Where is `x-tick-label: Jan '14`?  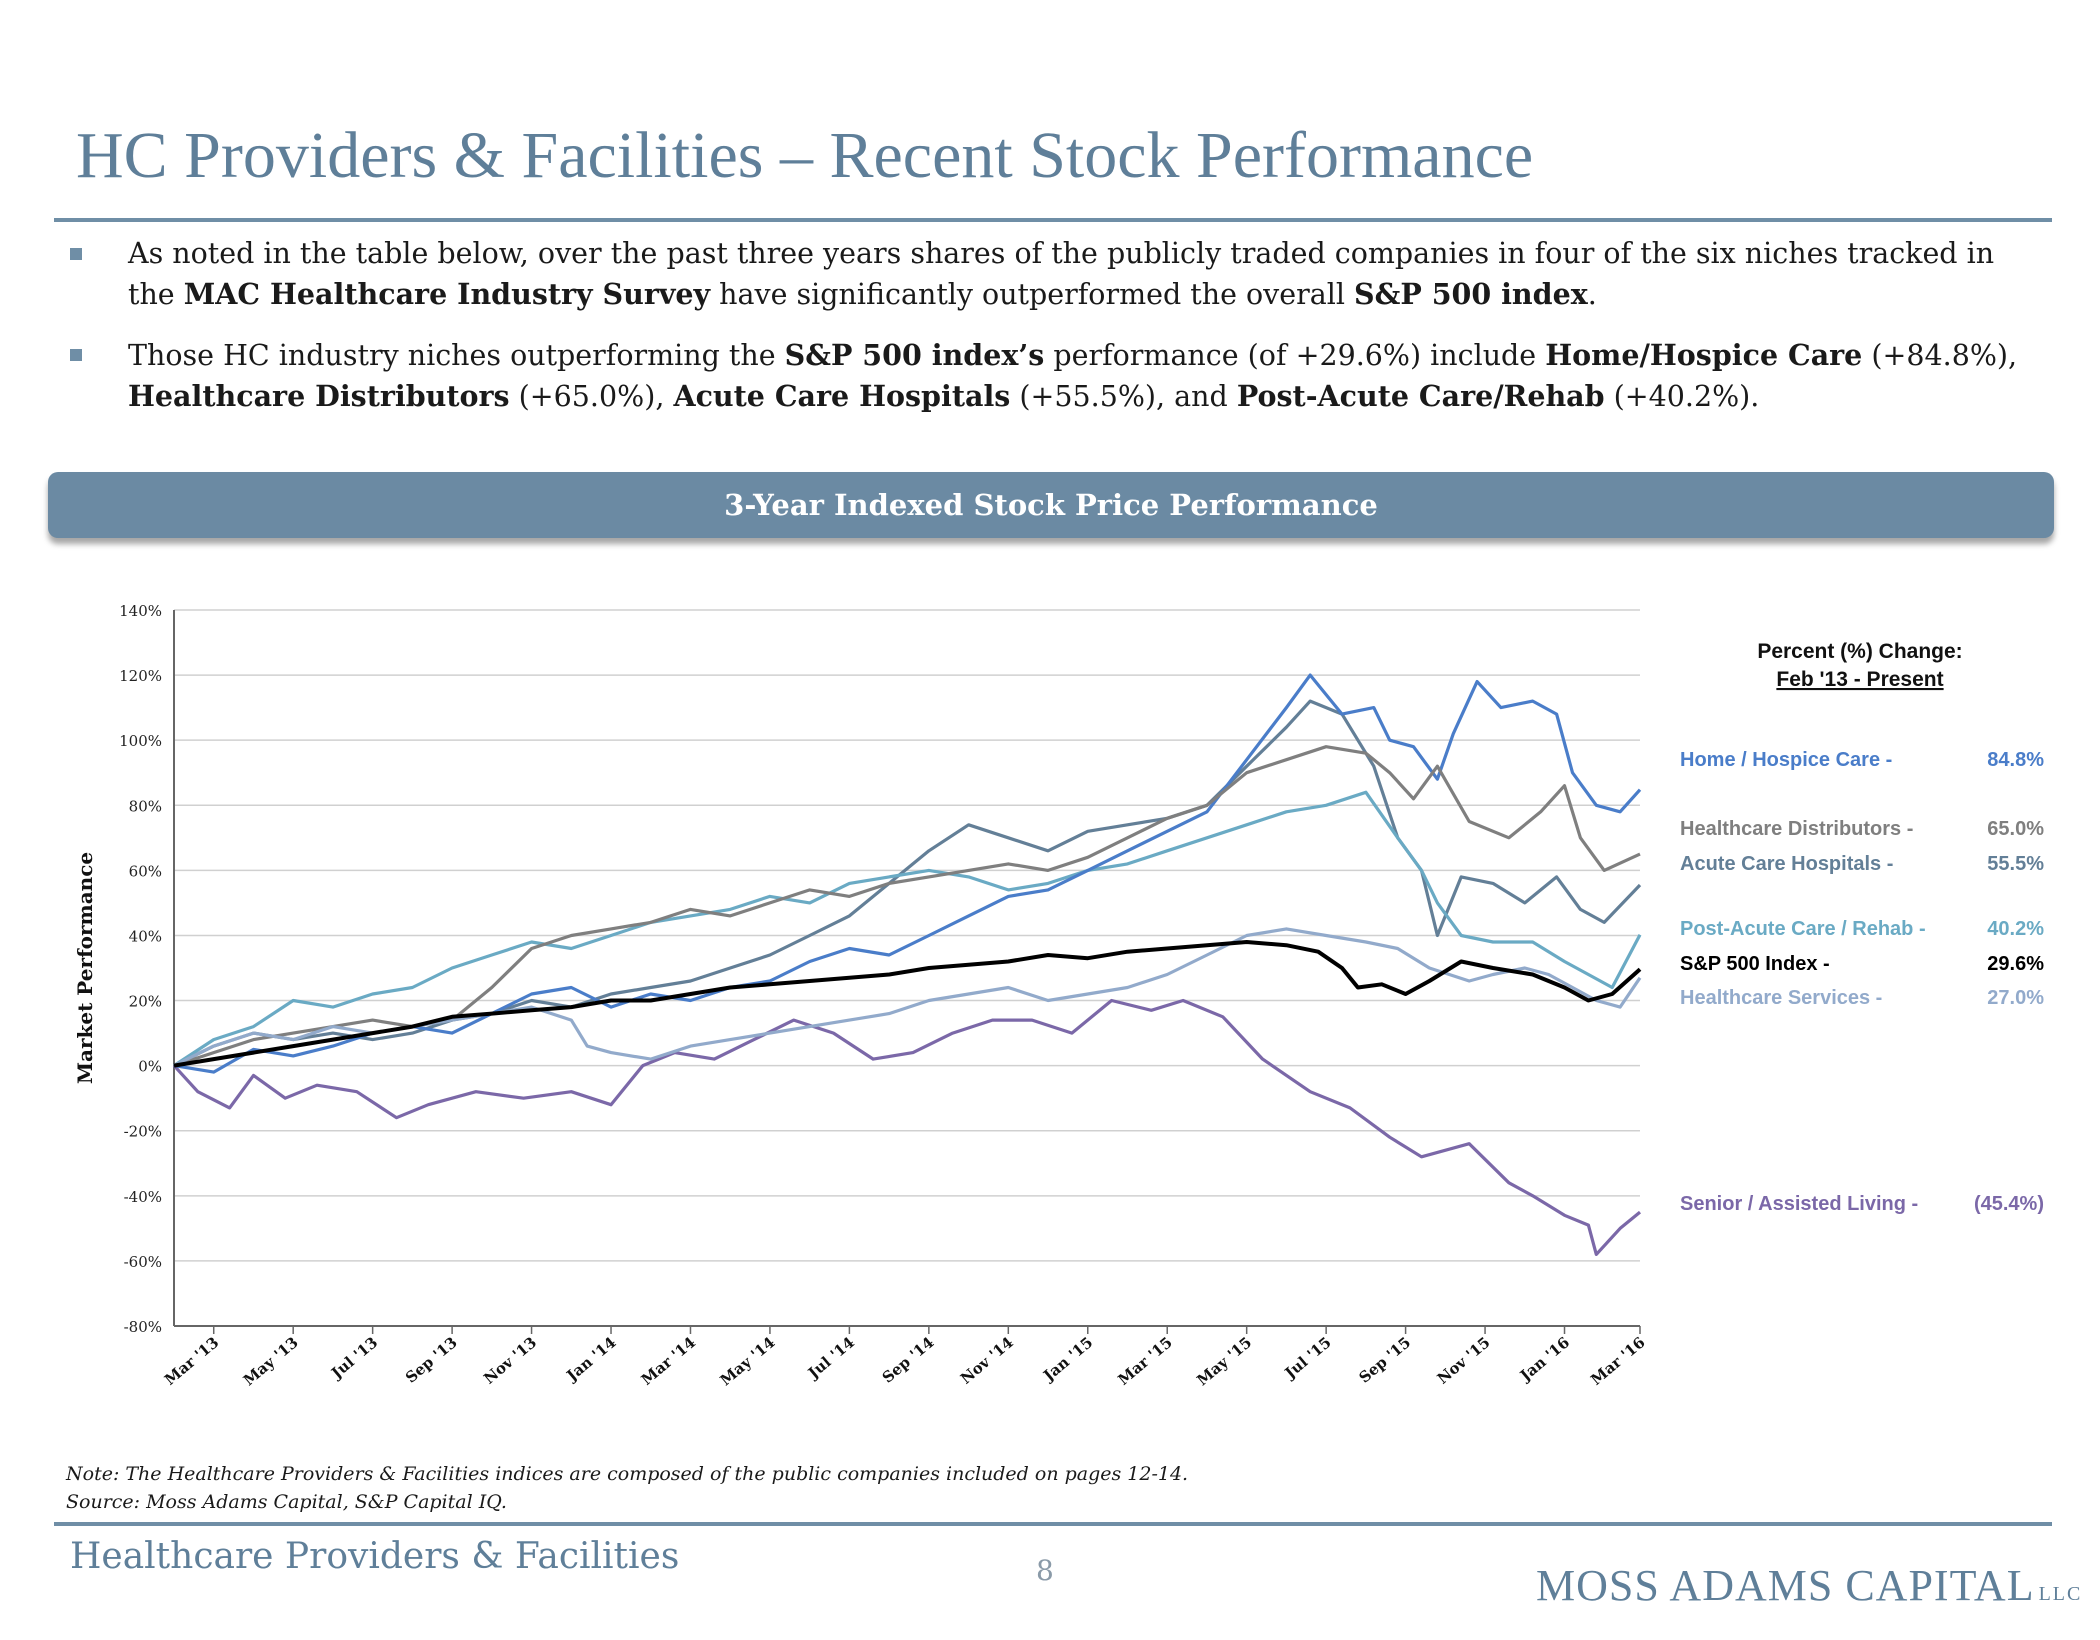 x-tick-label: Jan '14 is located at coordinates (591, 1359).